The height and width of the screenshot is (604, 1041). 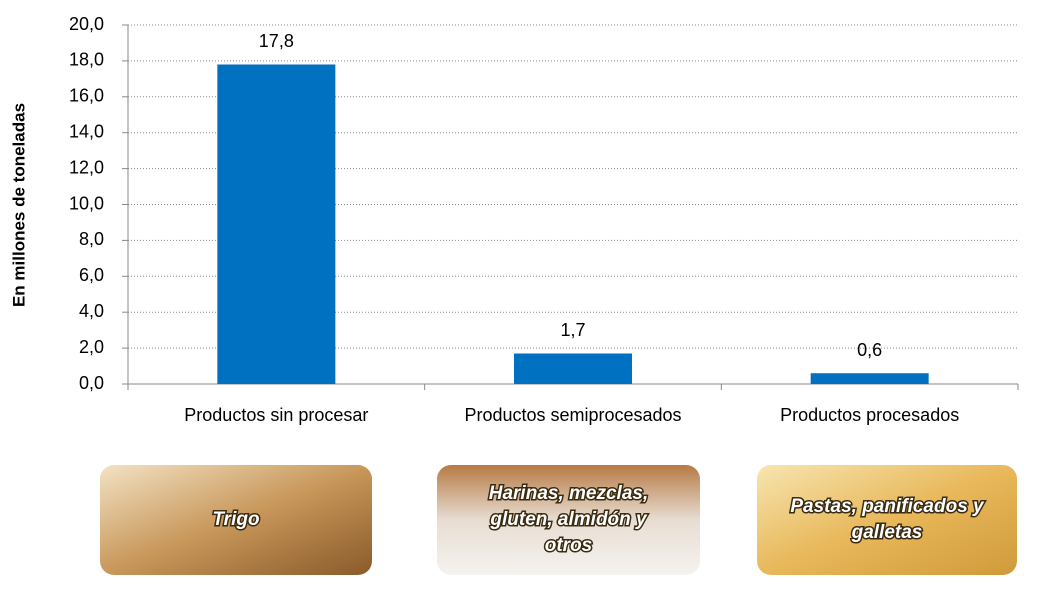 I want to click on y-tick-label: 2,0, so click(x=91, y=347).